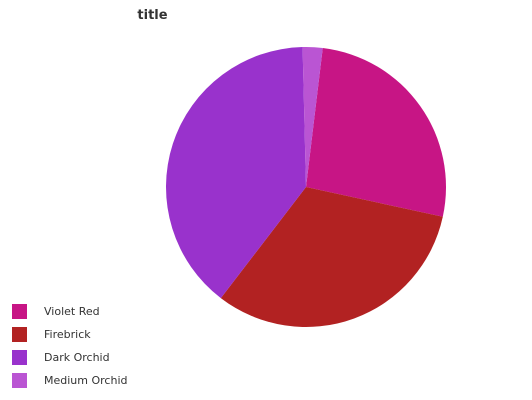 The height and width of the screenshot is (400, 532). Describe the element at coordinates (86, 380) in the screenshot. I see `legend-label-medium-orchid: Medium Orchid` at that location.